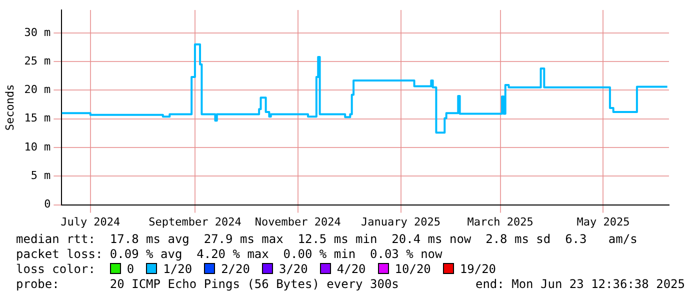 This screenshot has height=297, width=697. Describe the element at coordinates (177, 269) in the screenshot. I see `legend-label: 1/20` at that location.